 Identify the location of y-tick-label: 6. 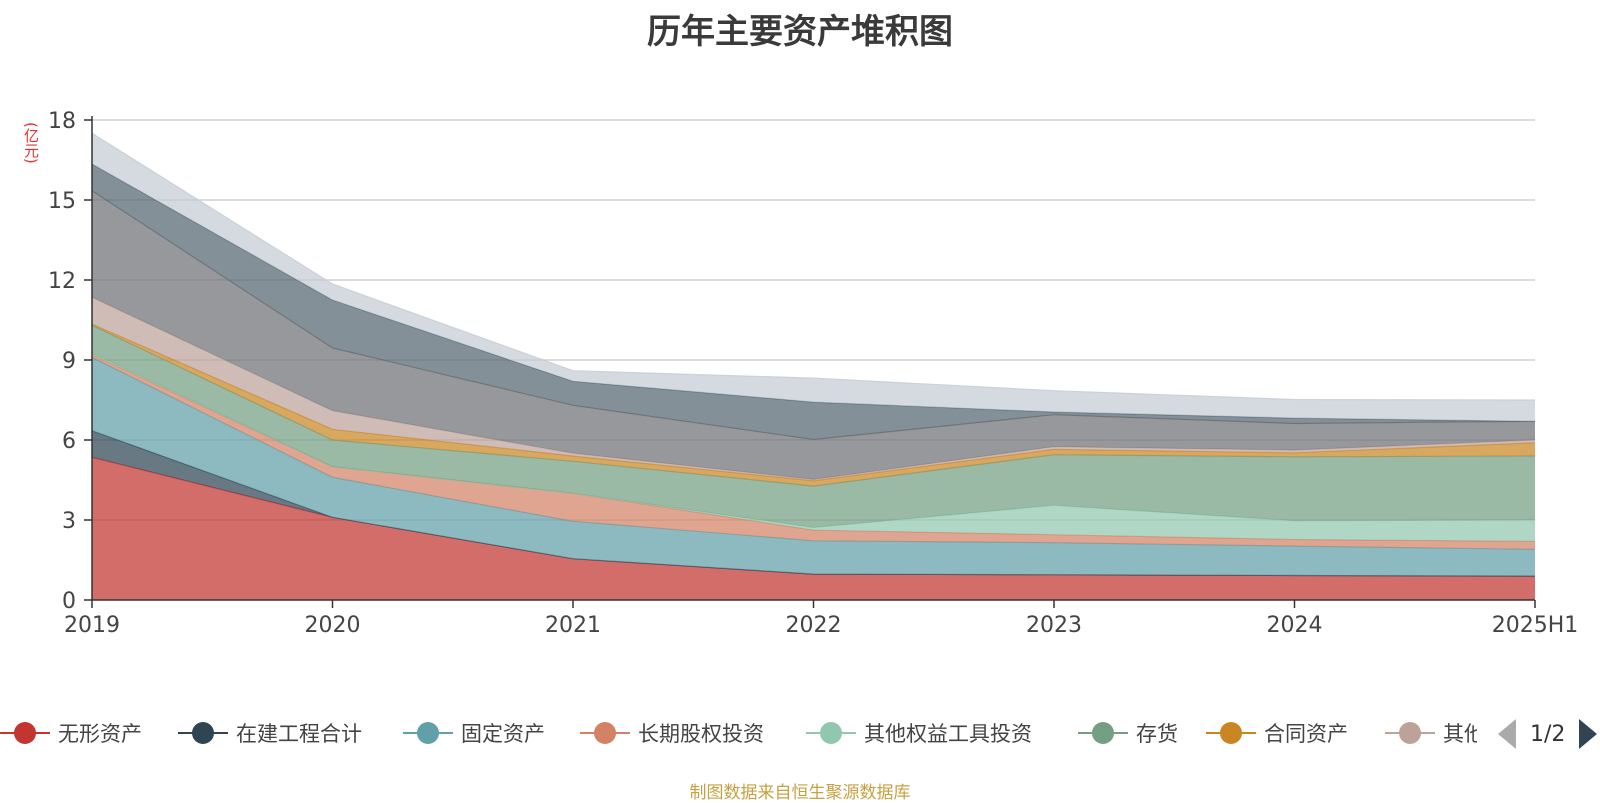
(69, 441).